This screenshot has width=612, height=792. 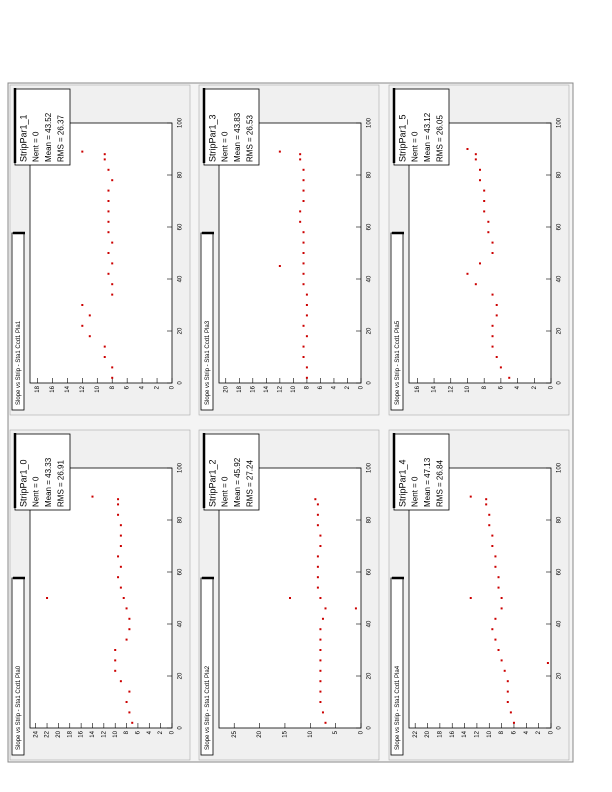 What do you see at coordinates (237, 482) in the screenshot?
I see `stats-line: Mean = 45.92` at bounding box center [237, 482].